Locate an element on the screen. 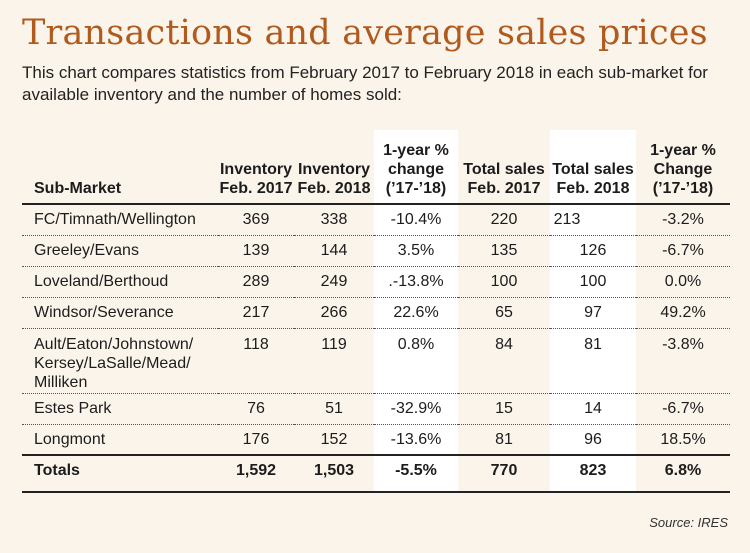 Image resolution: width=750 pixels, height=553 pixels. table-cell: .-13.8% is located at coordinates (416, 282).